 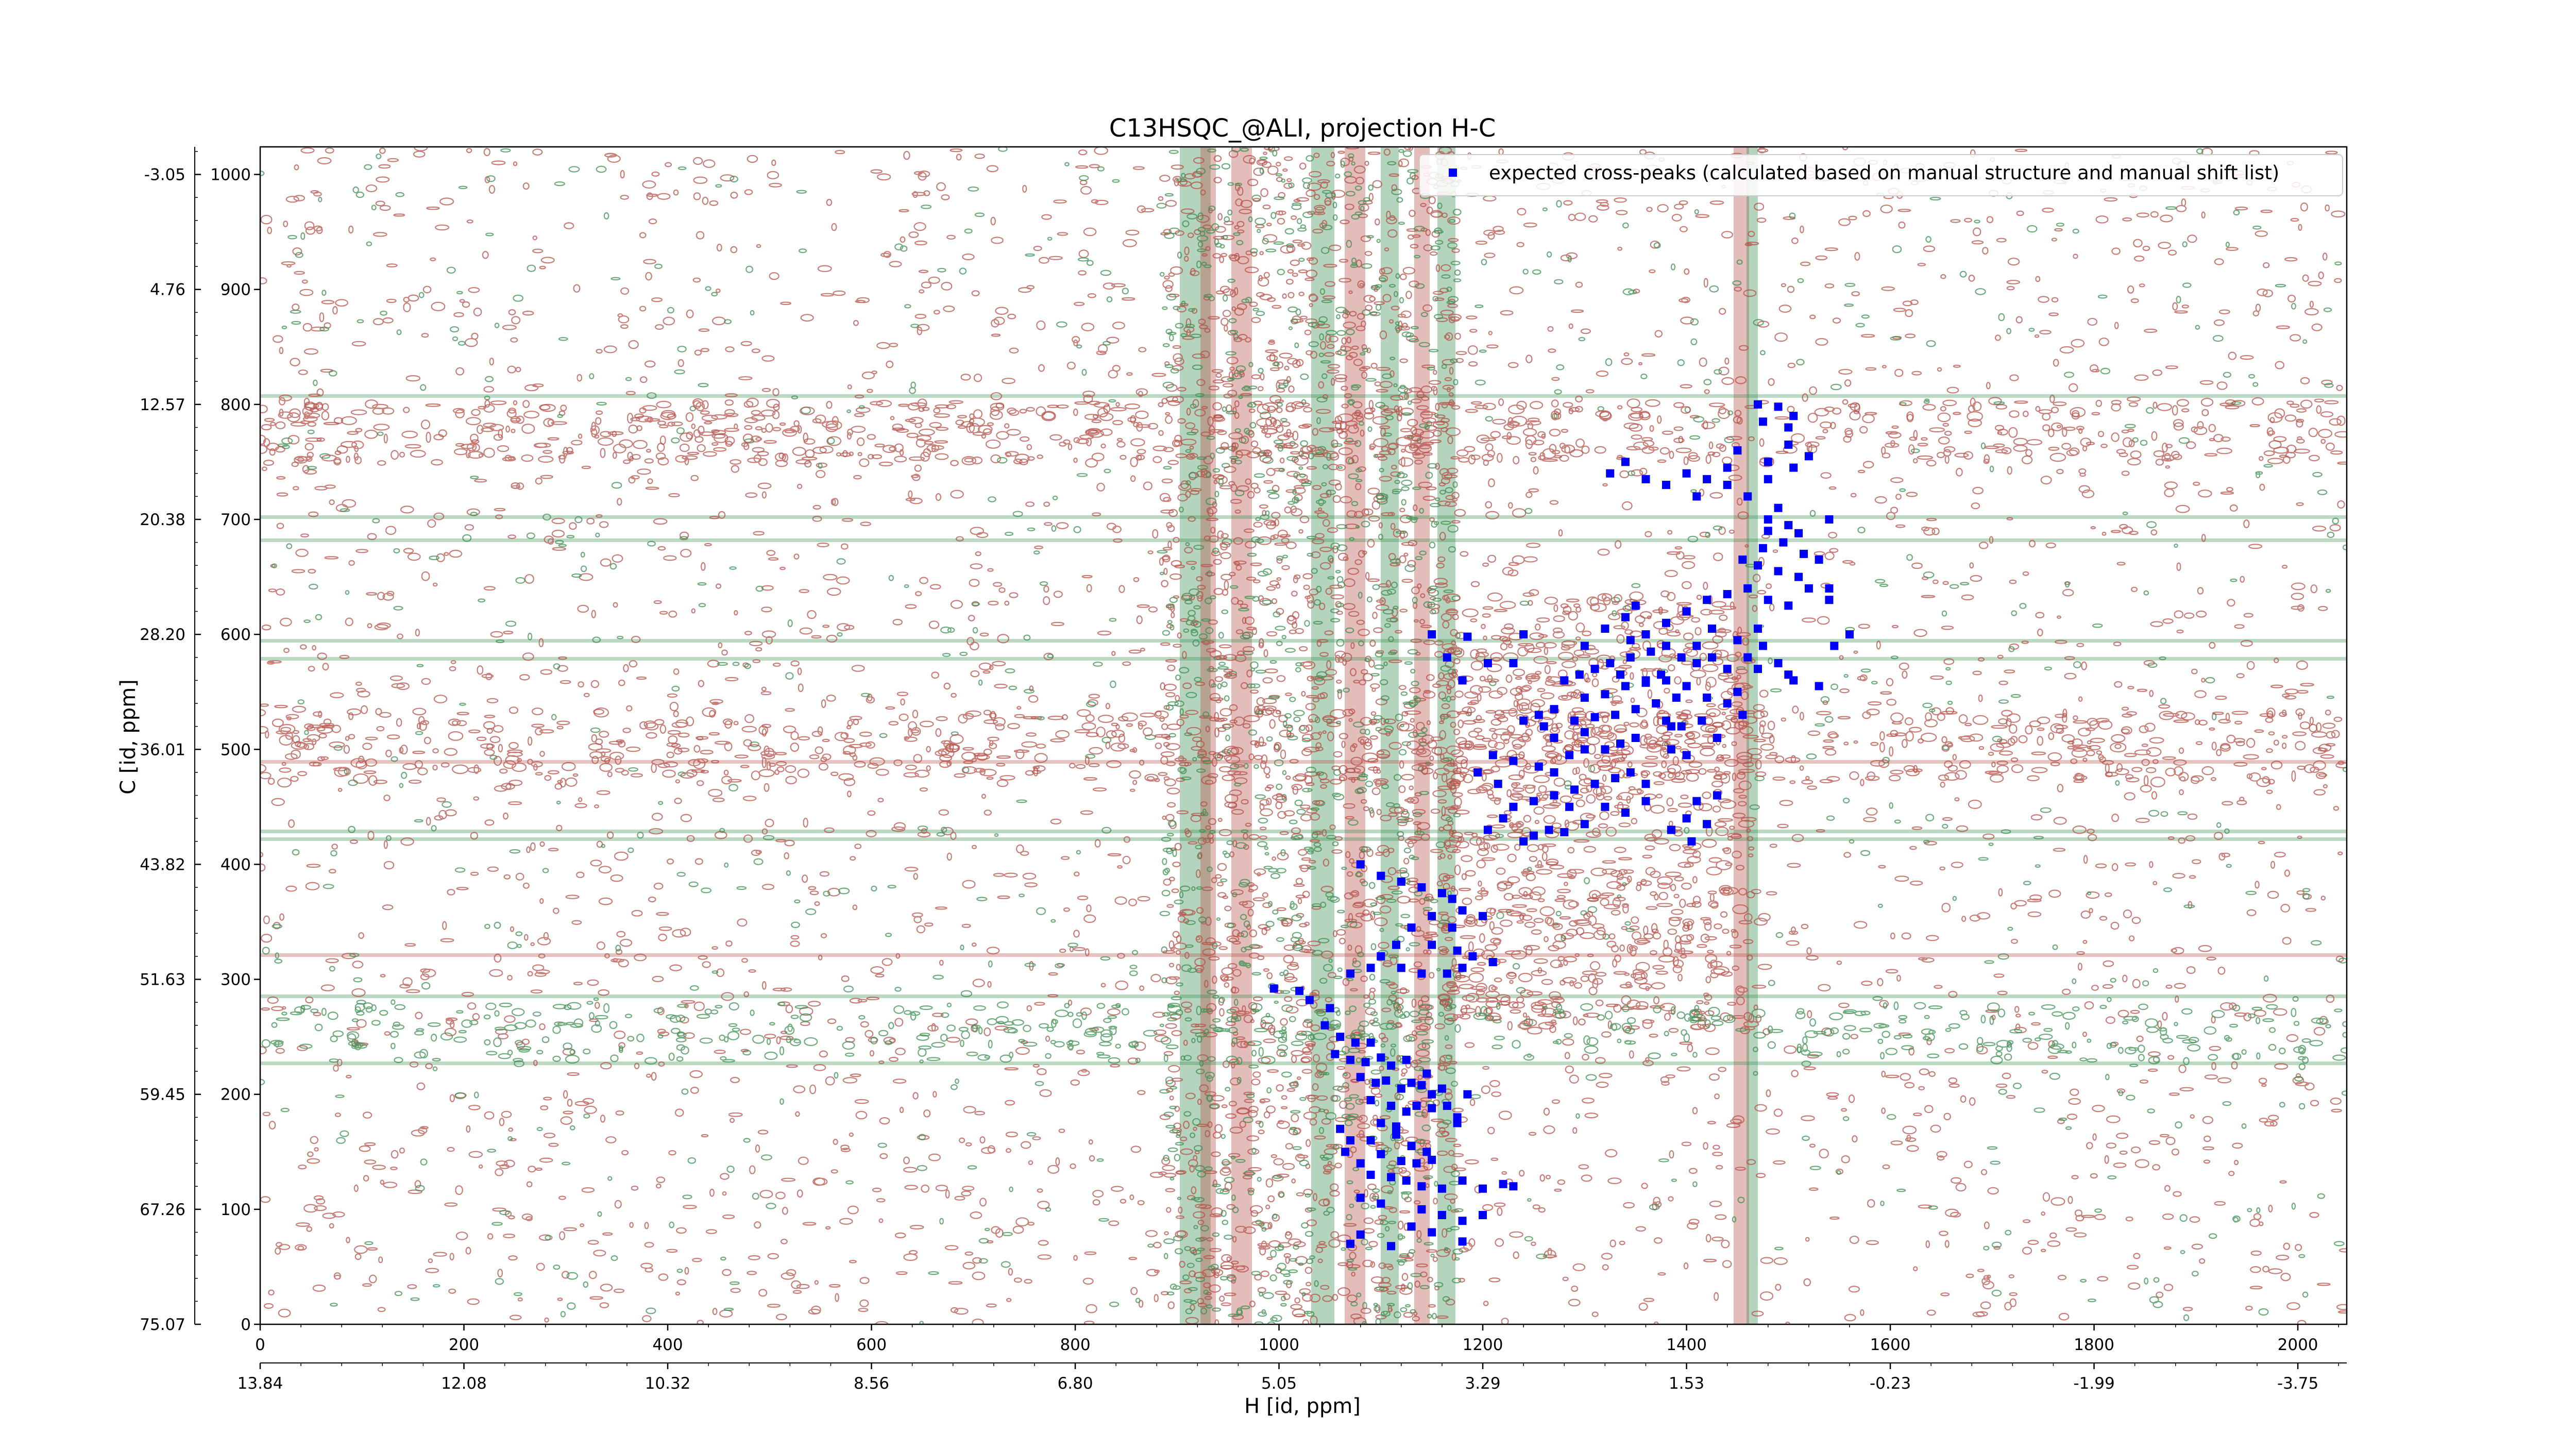 What do you see at coordinates (1890, 1383) in the screenshot?
I see `h-ppm-tick-label: -0.23` at bounding box center [1890, 1383].